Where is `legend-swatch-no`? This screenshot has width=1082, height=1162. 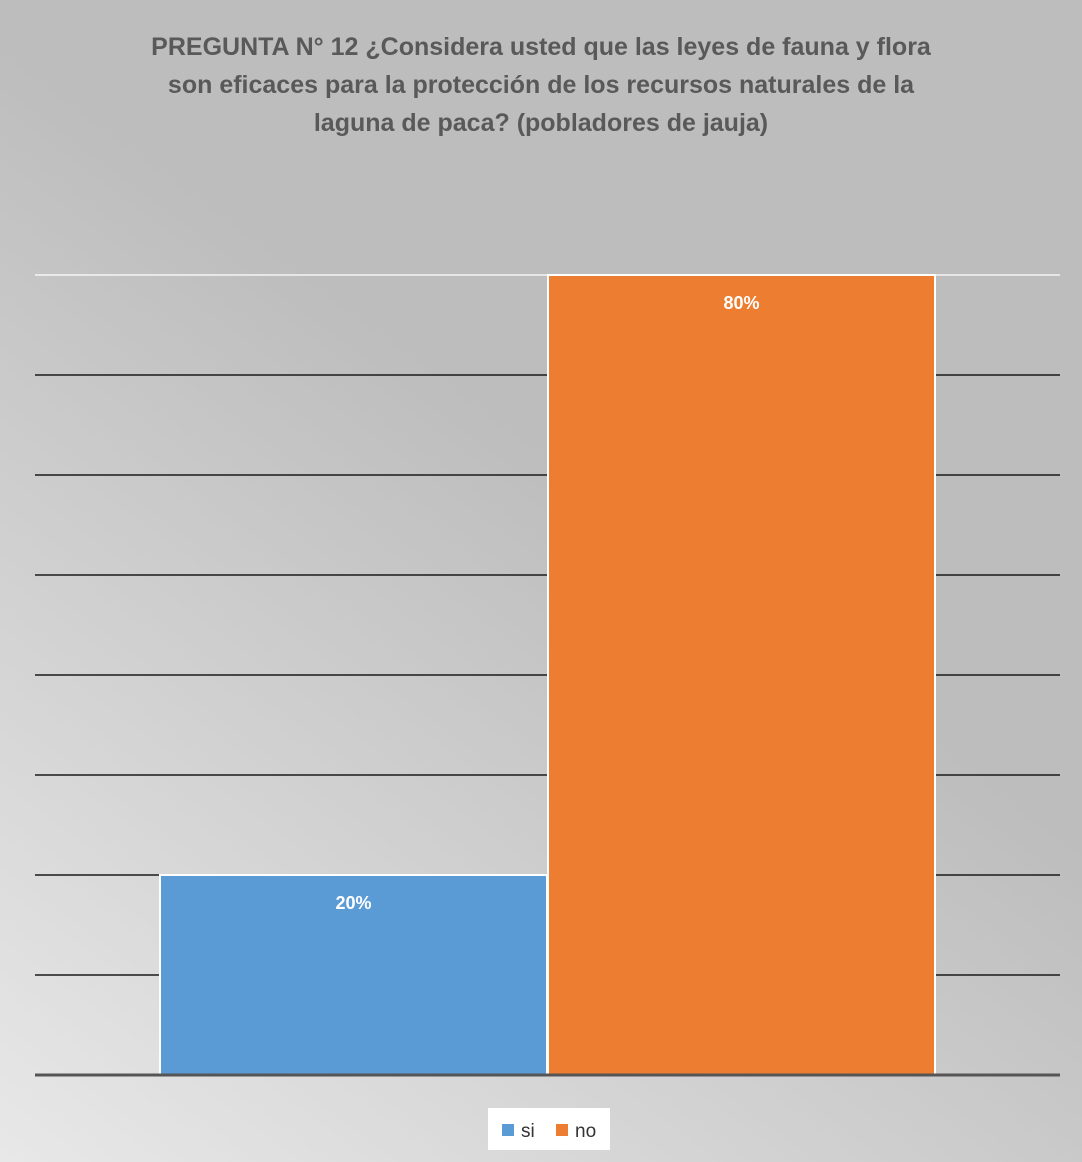 legend-swatch-no is located at coordinates (562, 1130).